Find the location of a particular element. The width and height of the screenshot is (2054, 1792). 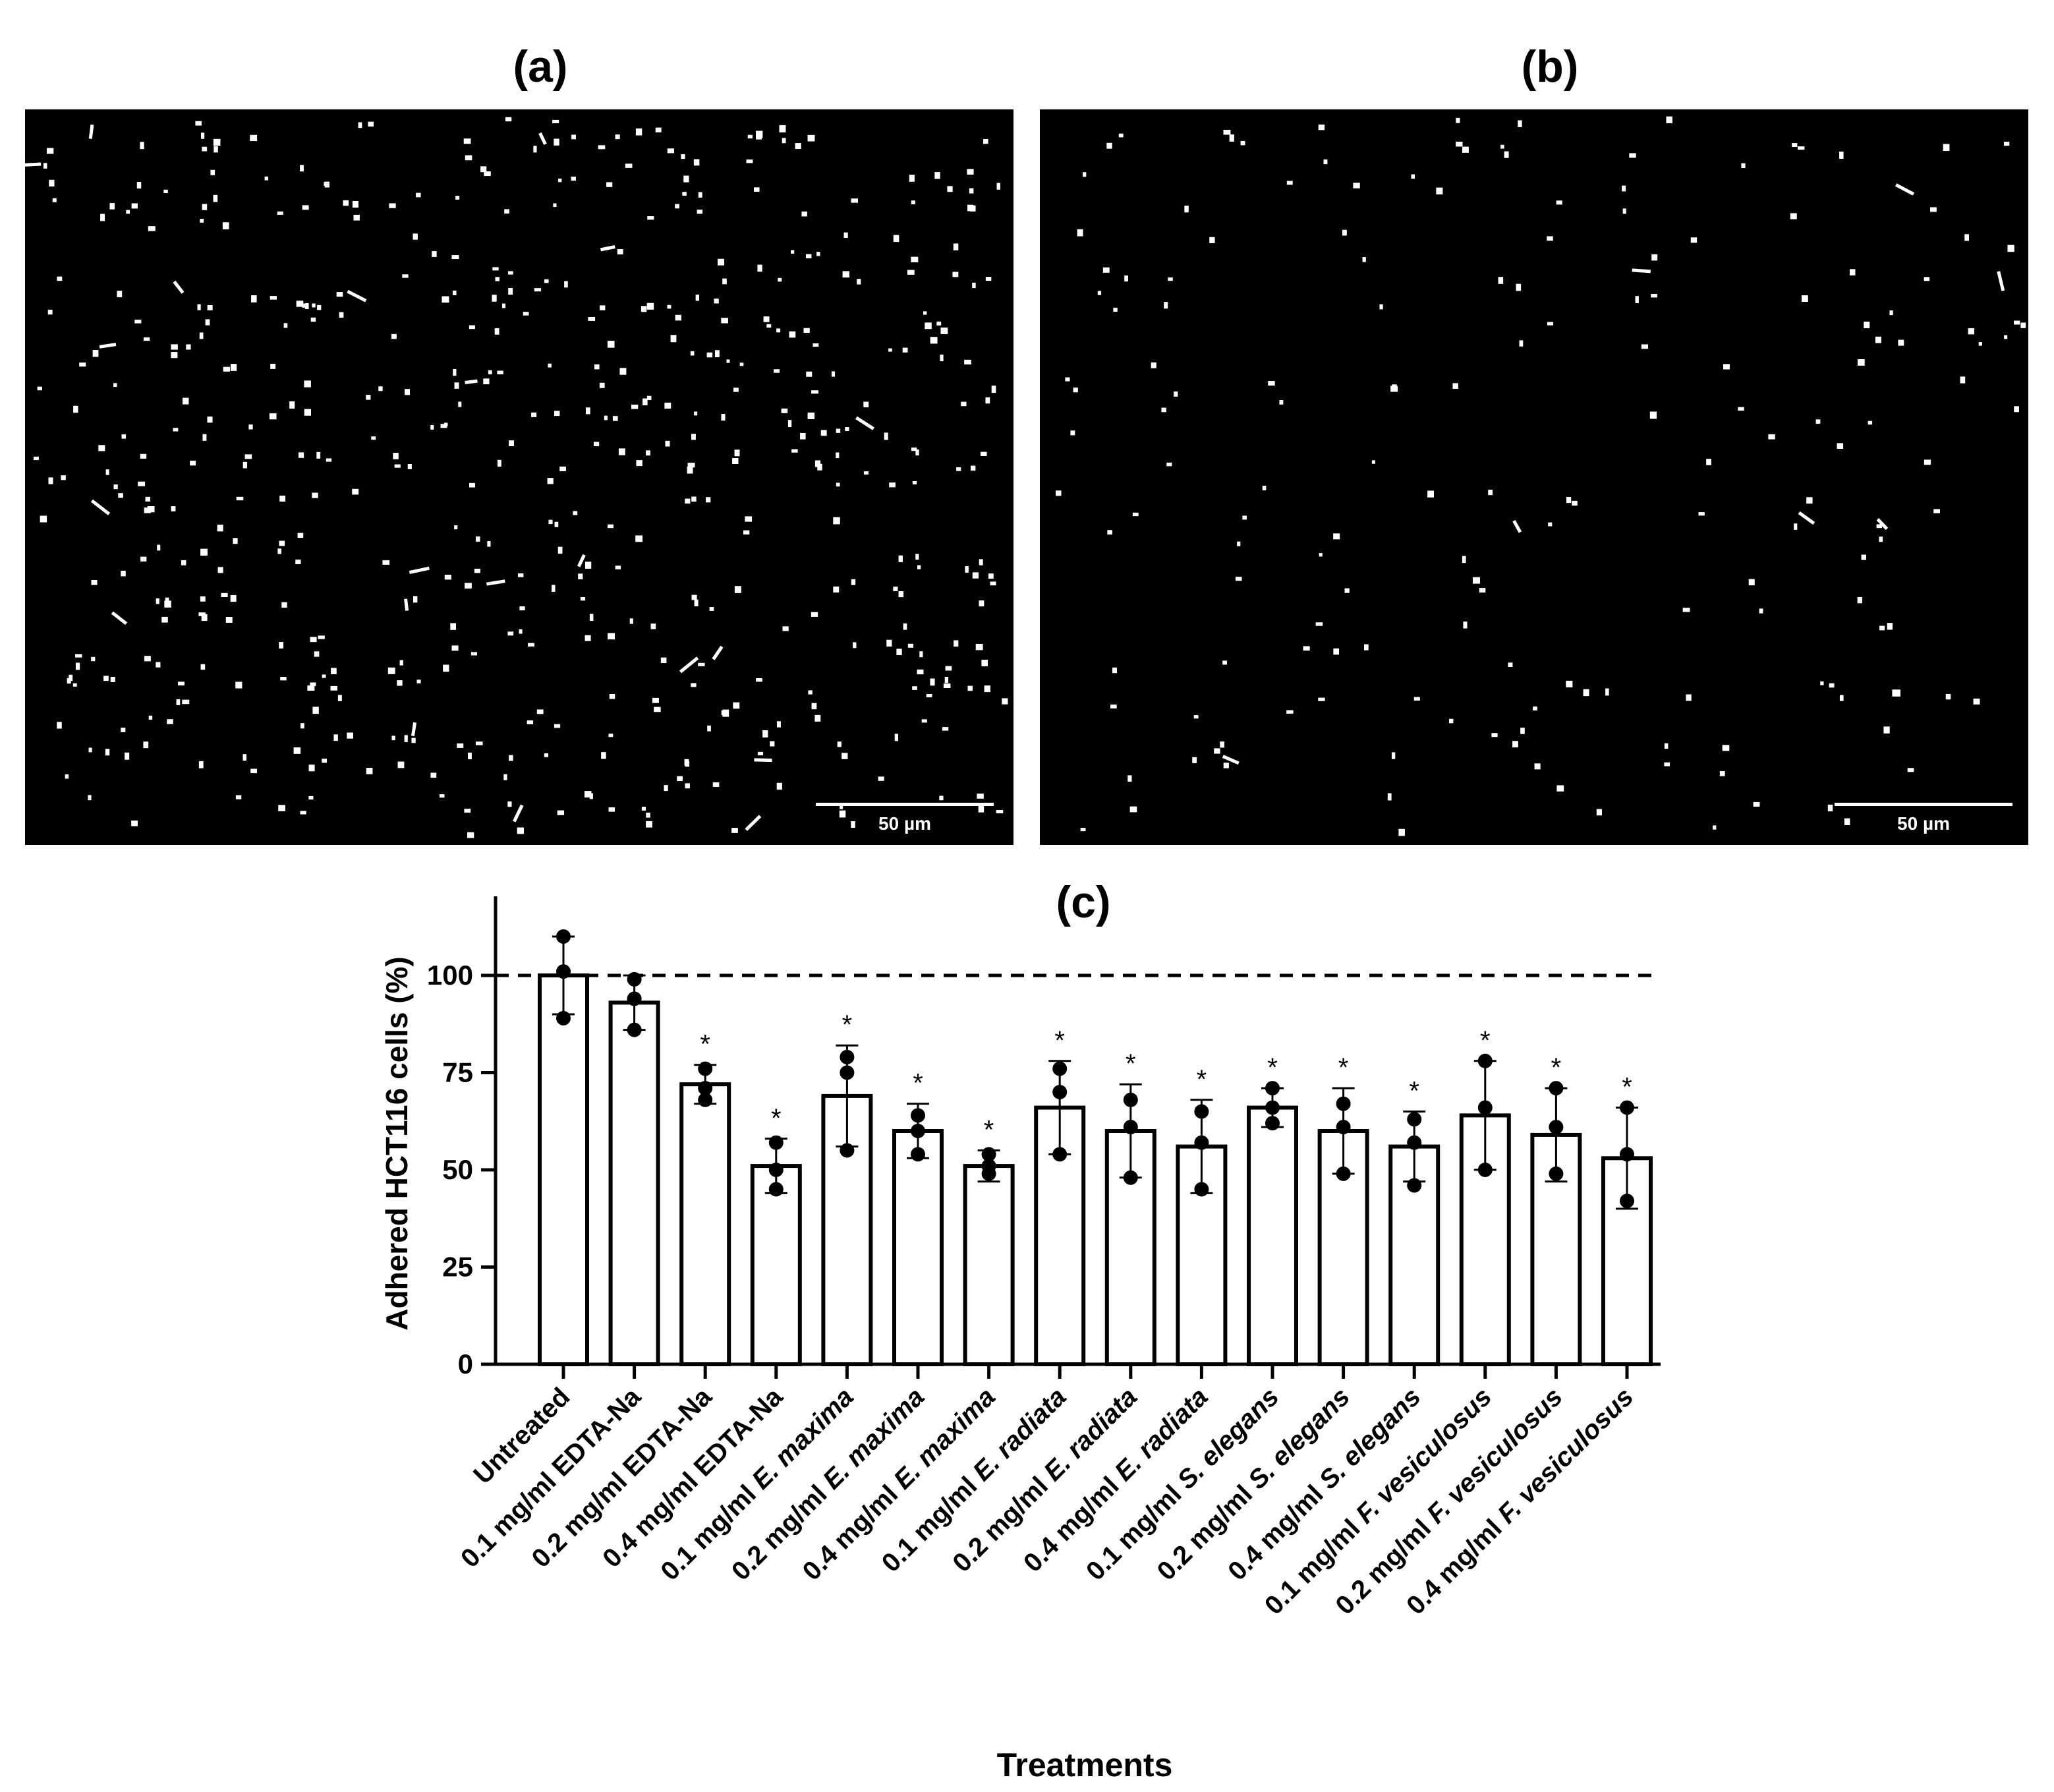

bar is located at coordinates (918, 1247).